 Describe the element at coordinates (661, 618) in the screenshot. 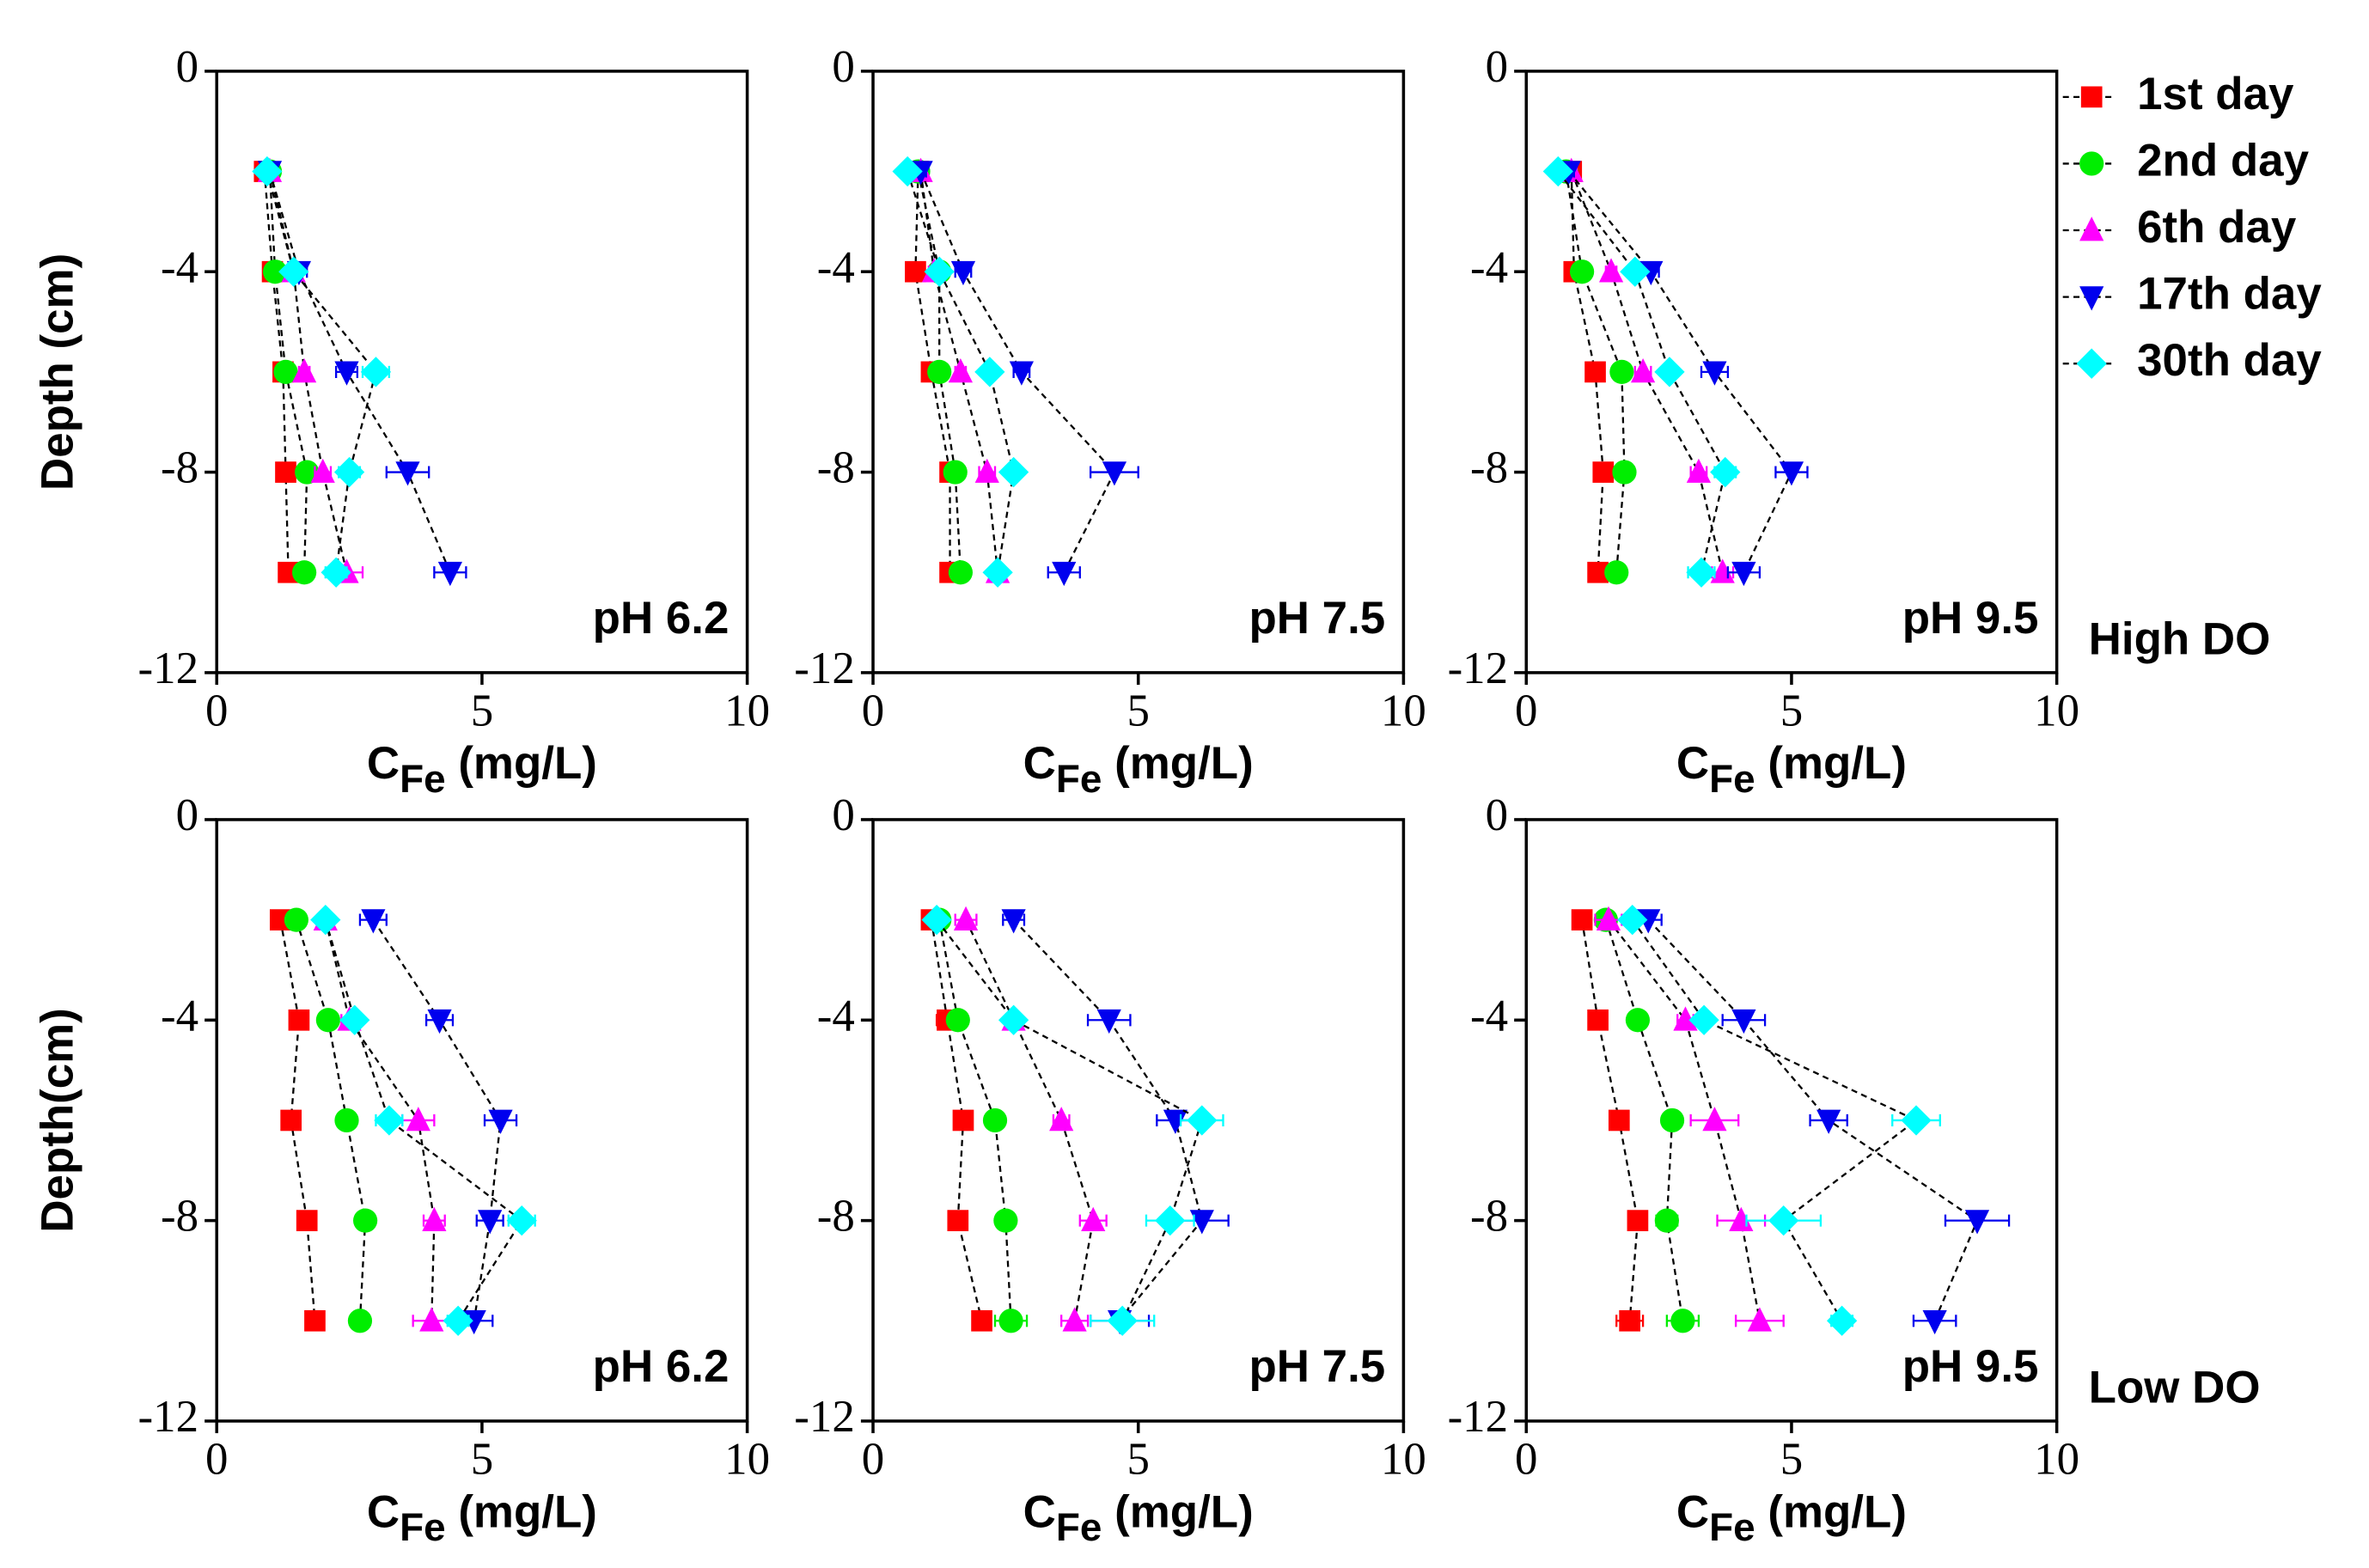

I see `panel-annotation: pH 6.2` at that location.